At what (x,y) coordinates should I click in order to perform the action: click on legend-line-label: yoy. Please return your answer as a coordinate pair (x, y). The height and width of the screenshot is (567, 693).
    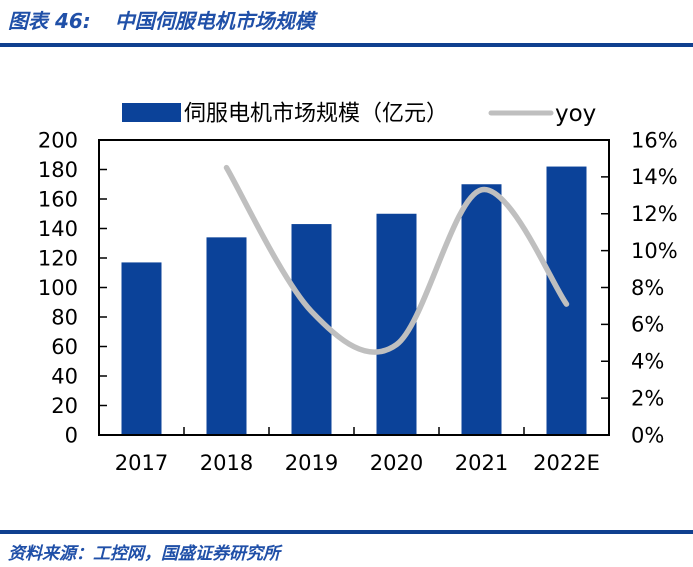
    Looking at the image, I should click on (575, 114).